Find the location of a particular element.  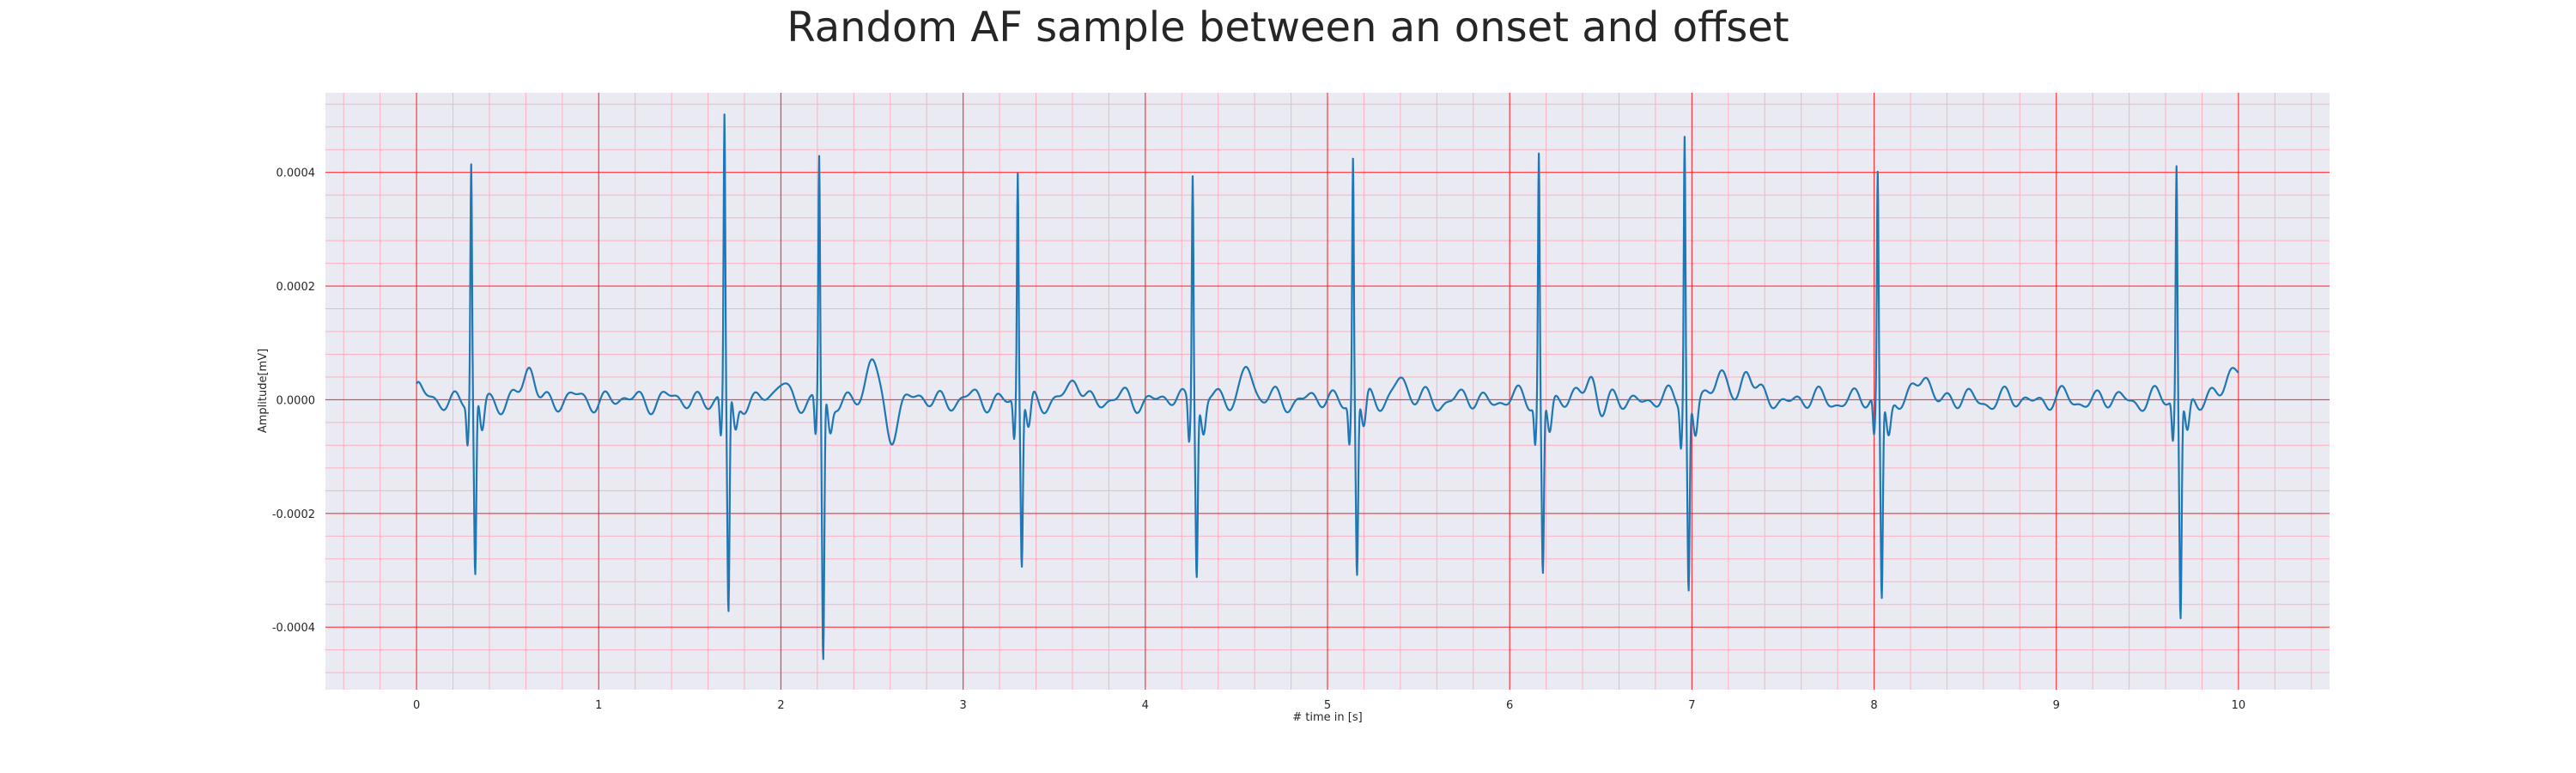

x-axis-label: # time in [s] is located at coordinates (1327, 717).